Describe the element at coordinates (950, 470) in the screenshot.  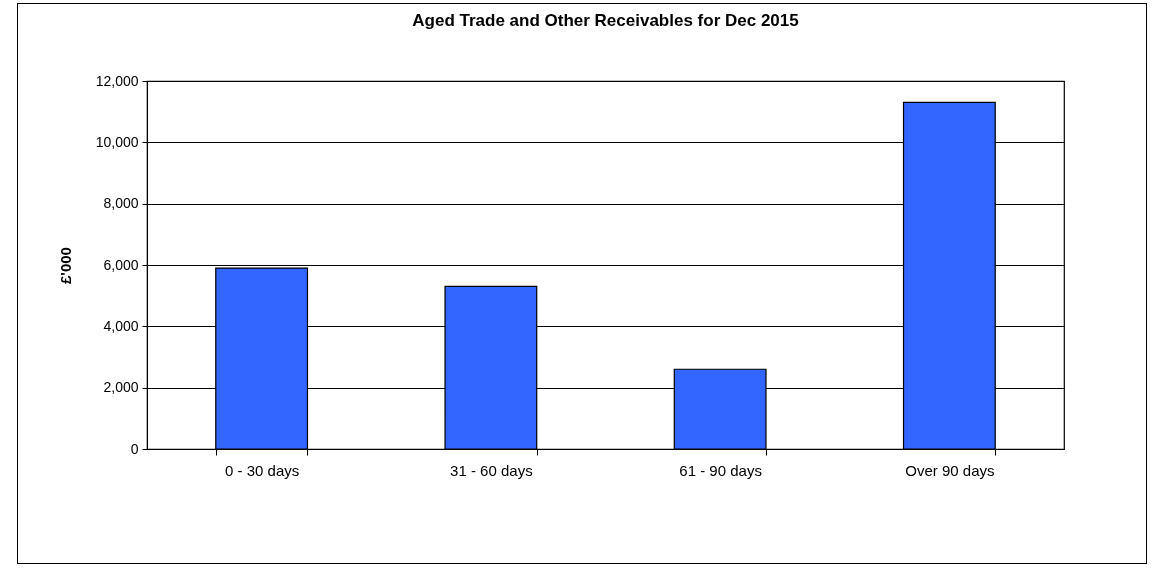
I see `x-tick-label: Over 90 days` at that location.